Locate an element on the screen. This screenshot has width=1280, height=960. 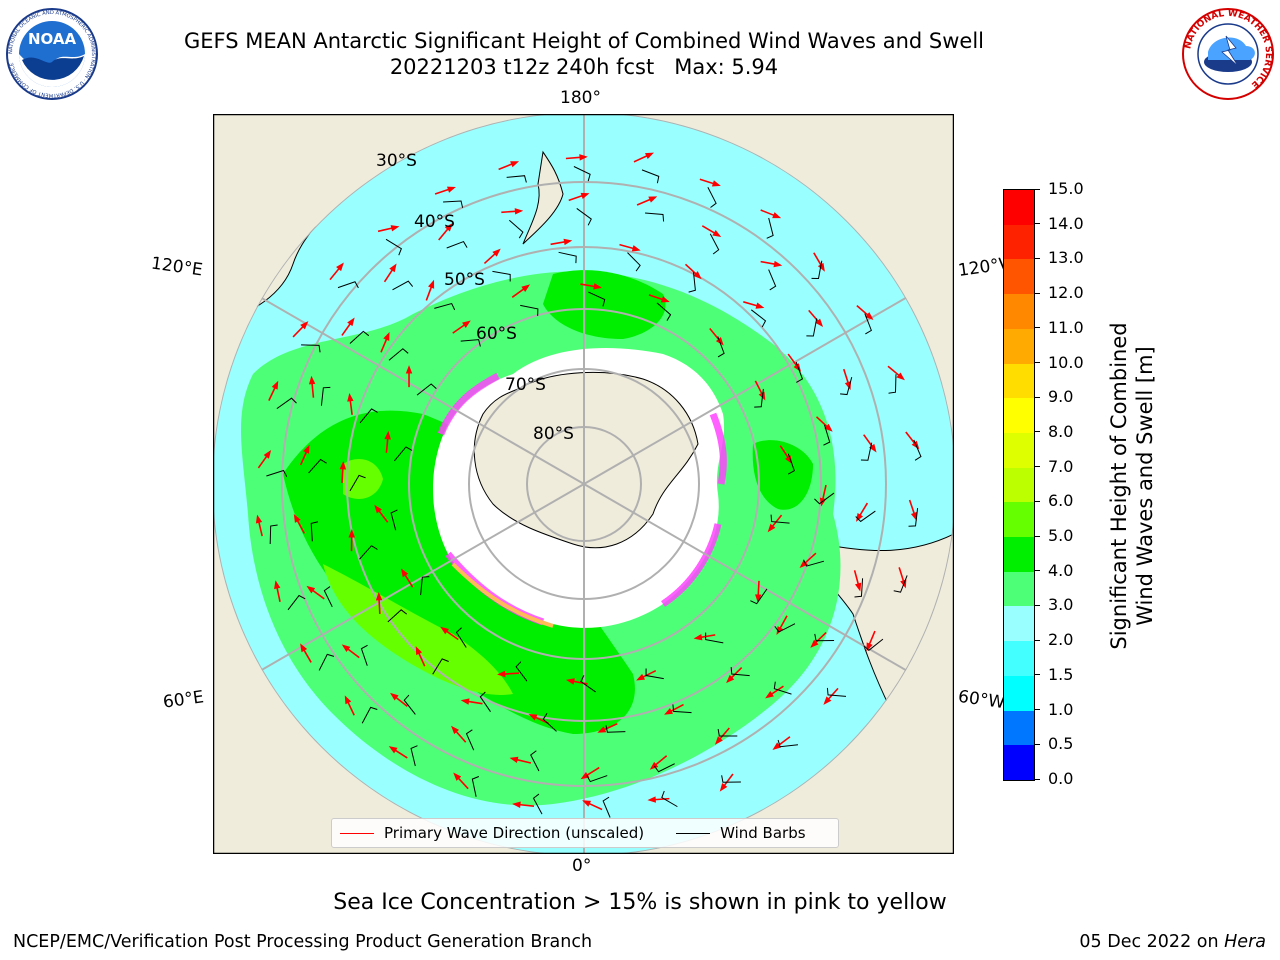
footer-date: 05 Dec 2022 on Hera is located at coordinates (1172, 942).